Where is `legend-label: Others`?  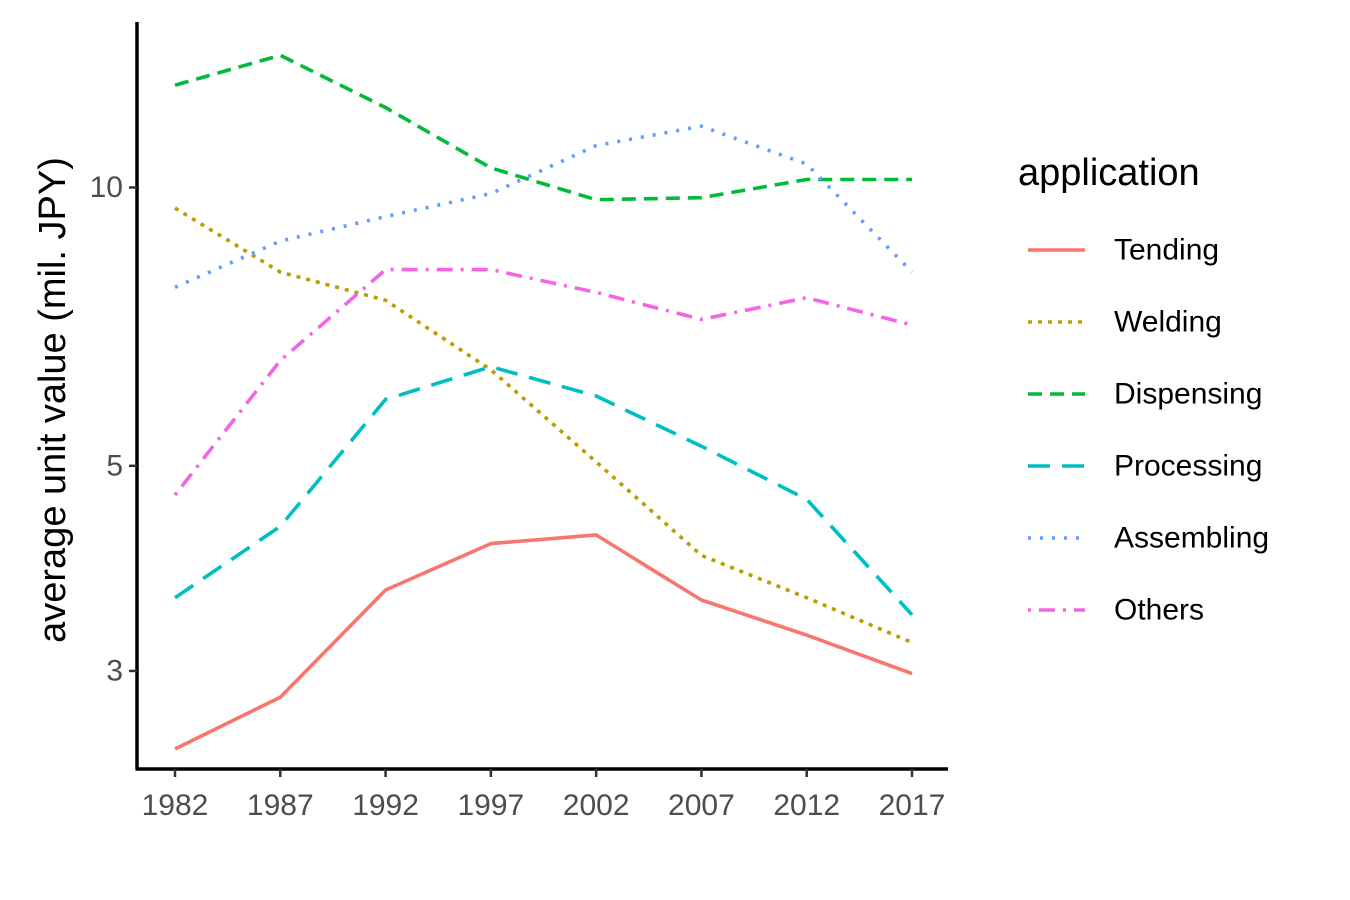 legend-label: Others is located at coordinates (1159, 610).